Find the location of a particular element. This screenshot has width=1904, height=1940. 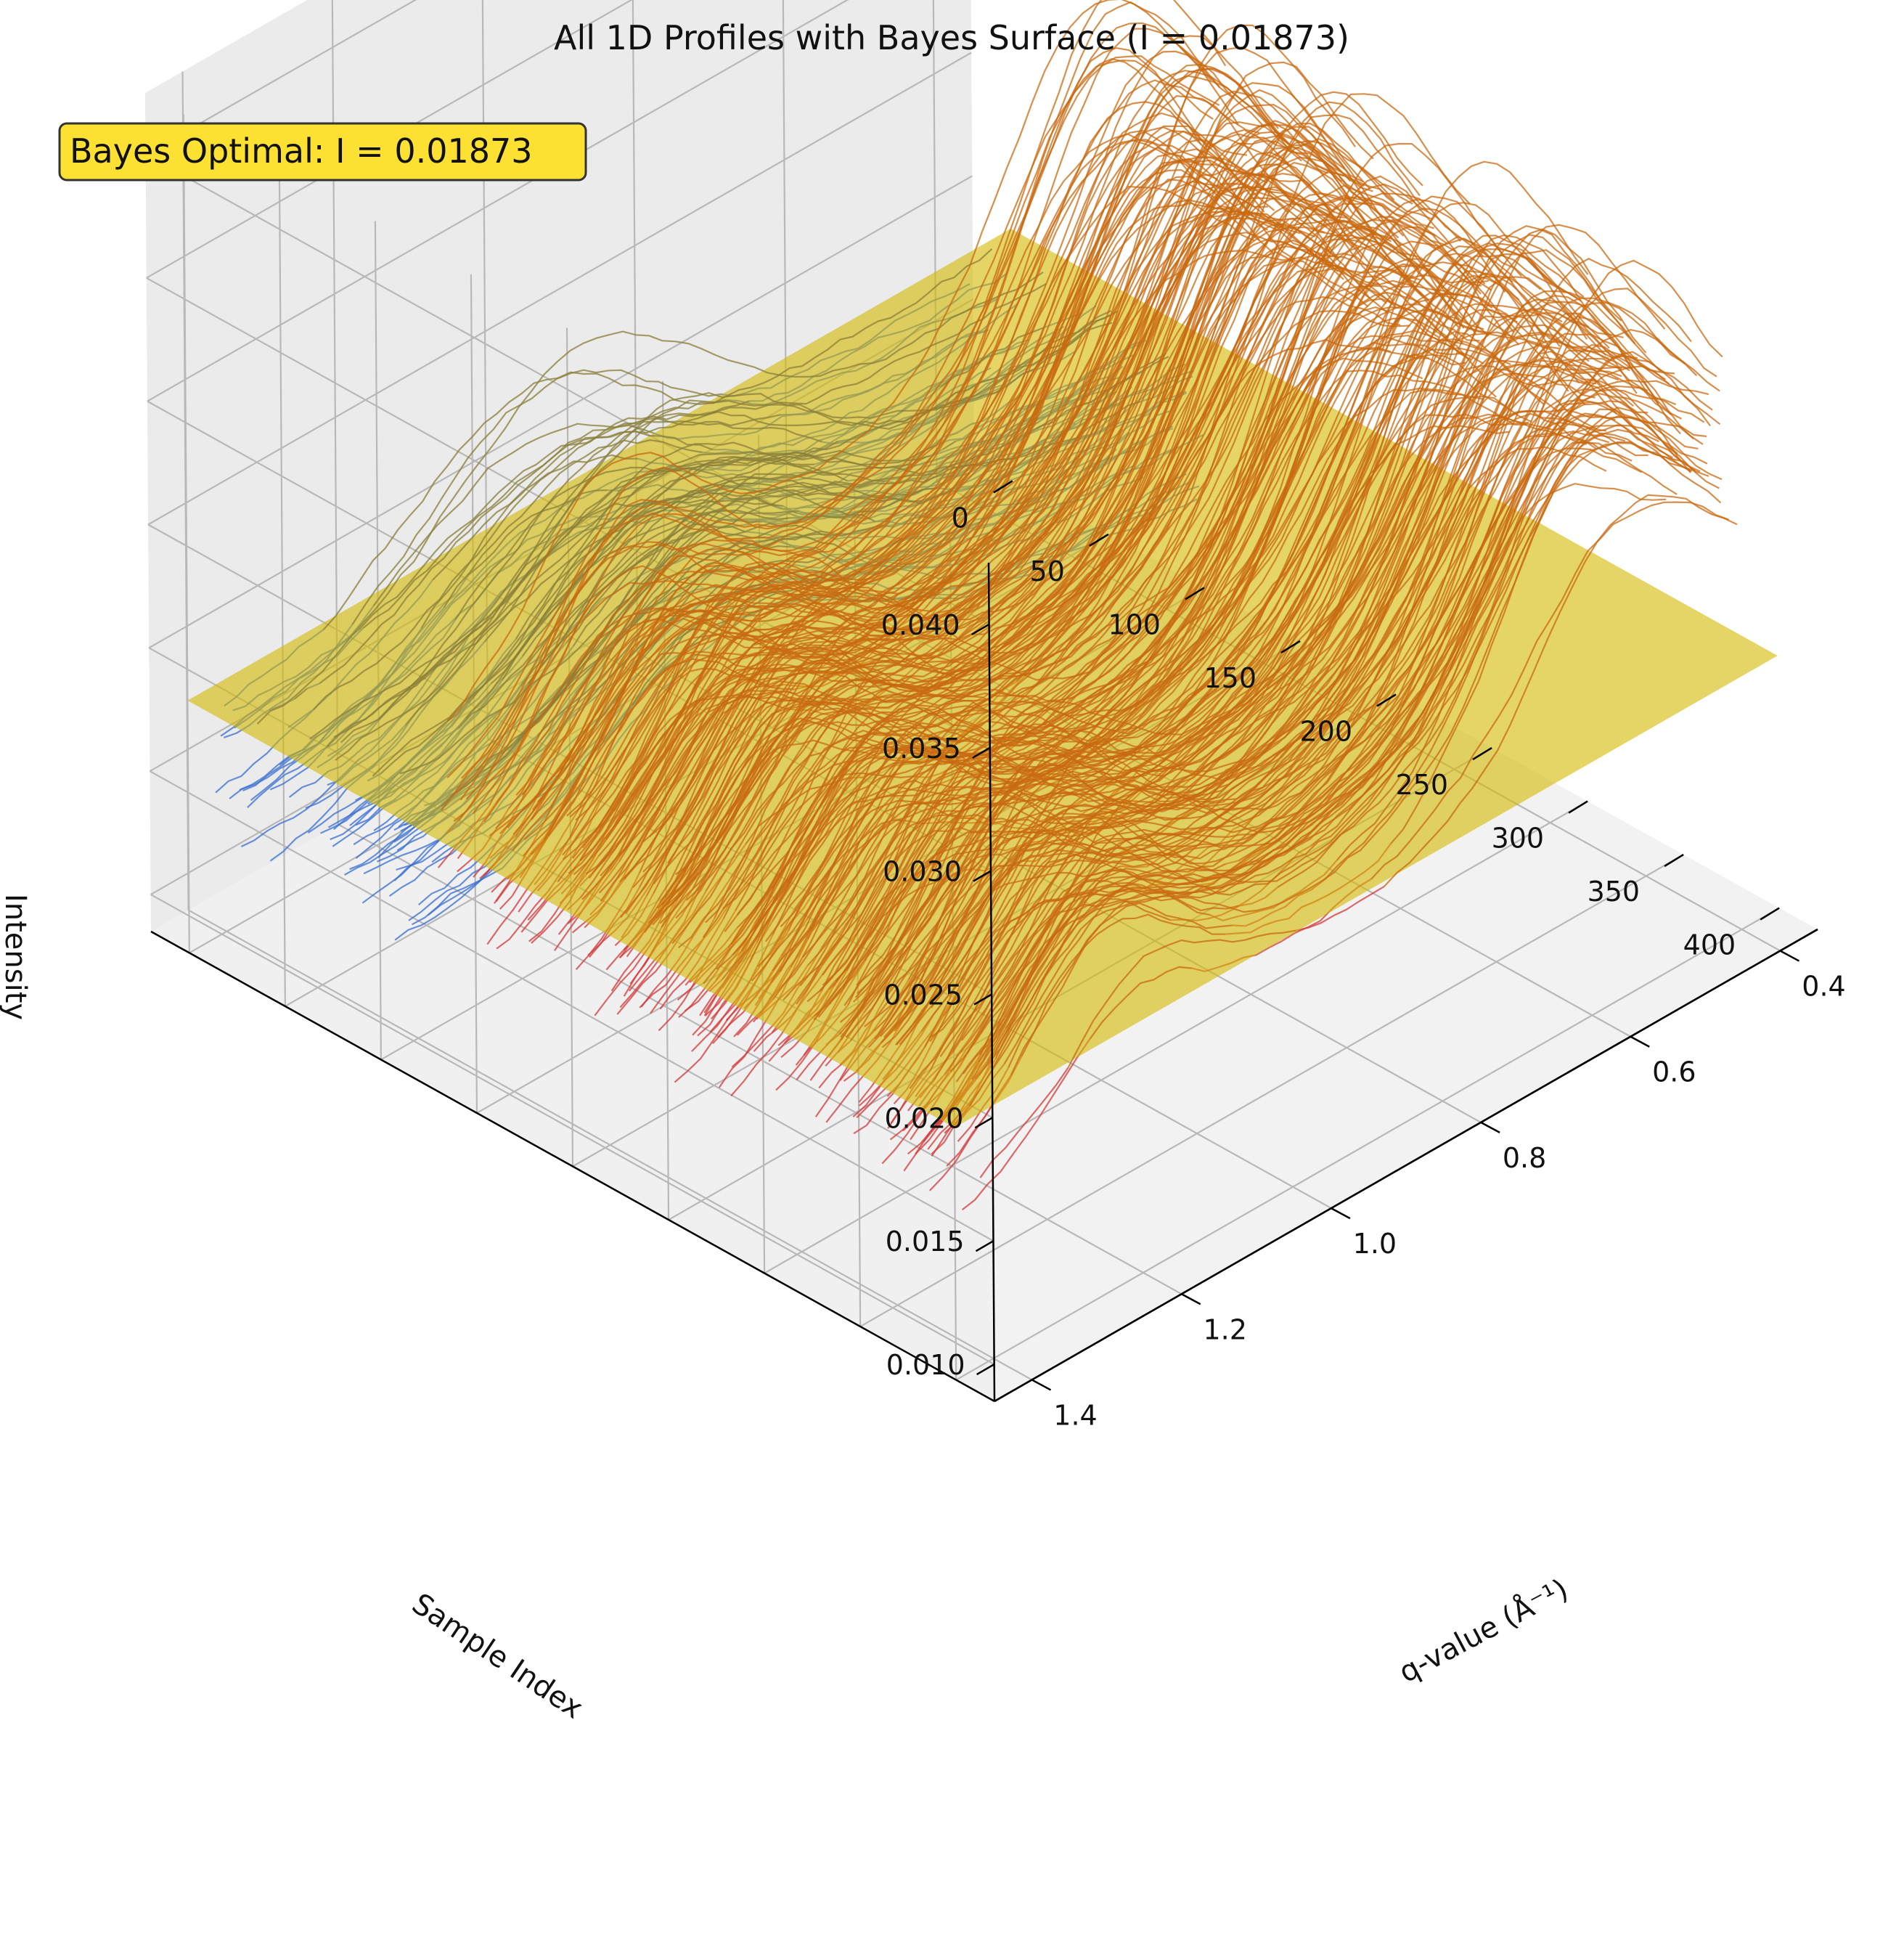

z-tick-label: 0.030 is located at coordinates (922, 872).